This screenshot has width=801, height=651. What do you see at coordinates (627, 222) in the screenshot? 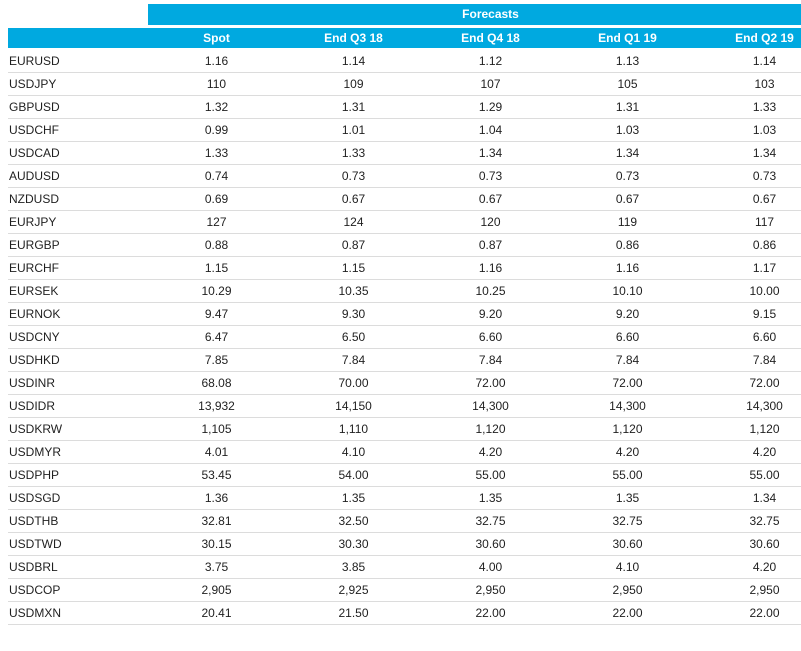
I see `value-cell: 119` at bounding box center [627, 222].